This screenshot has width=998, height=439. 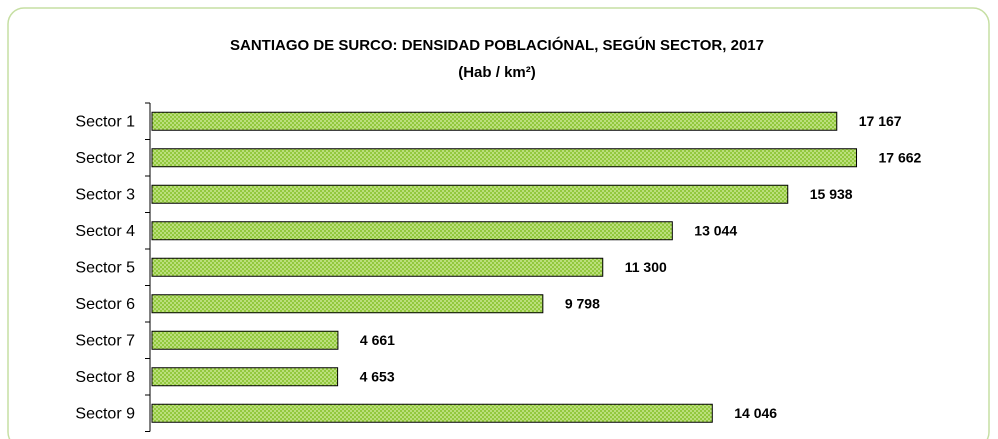 I want to click on value-label: 13 044, so click(x=715, y=230).